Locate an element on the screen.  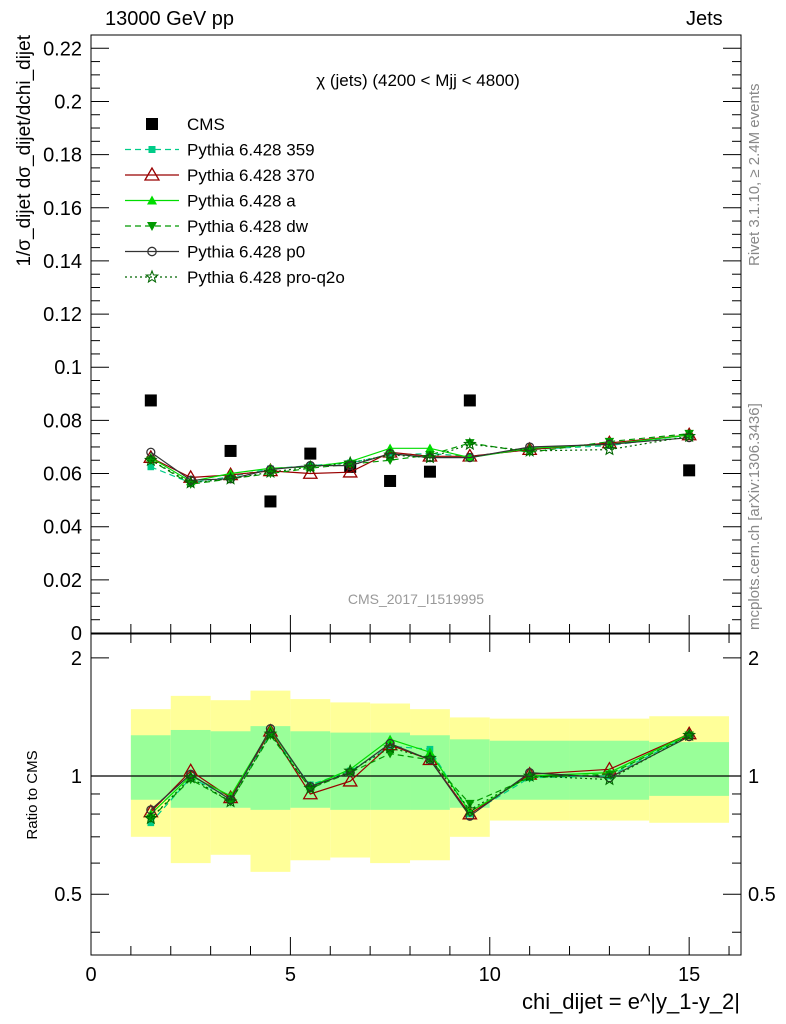
main-y-tick-label: 0.02 is located at coordinates (62, 581).